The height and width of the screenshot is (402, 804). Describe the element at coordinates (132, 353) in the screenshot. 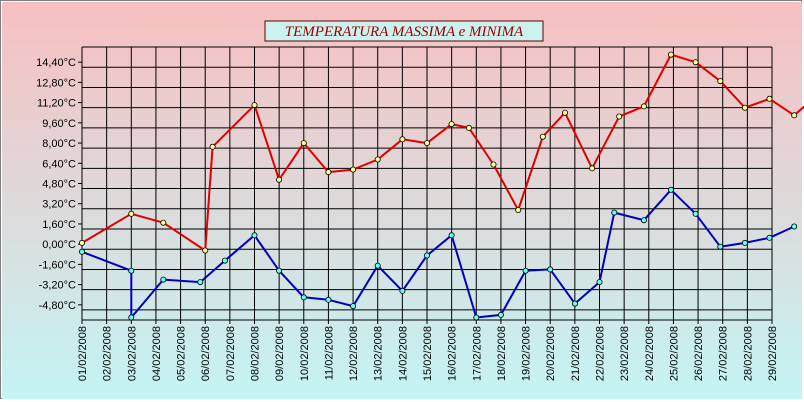

I see `x-tick-label: 03/02/2008` at that location.